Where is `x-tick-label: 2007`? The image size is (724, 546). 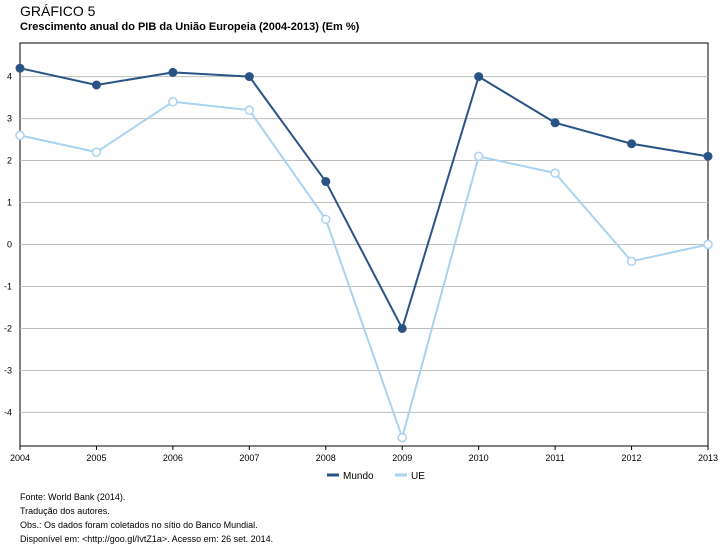 x-tick-label: 2007 is located at coordinates (249, 458).